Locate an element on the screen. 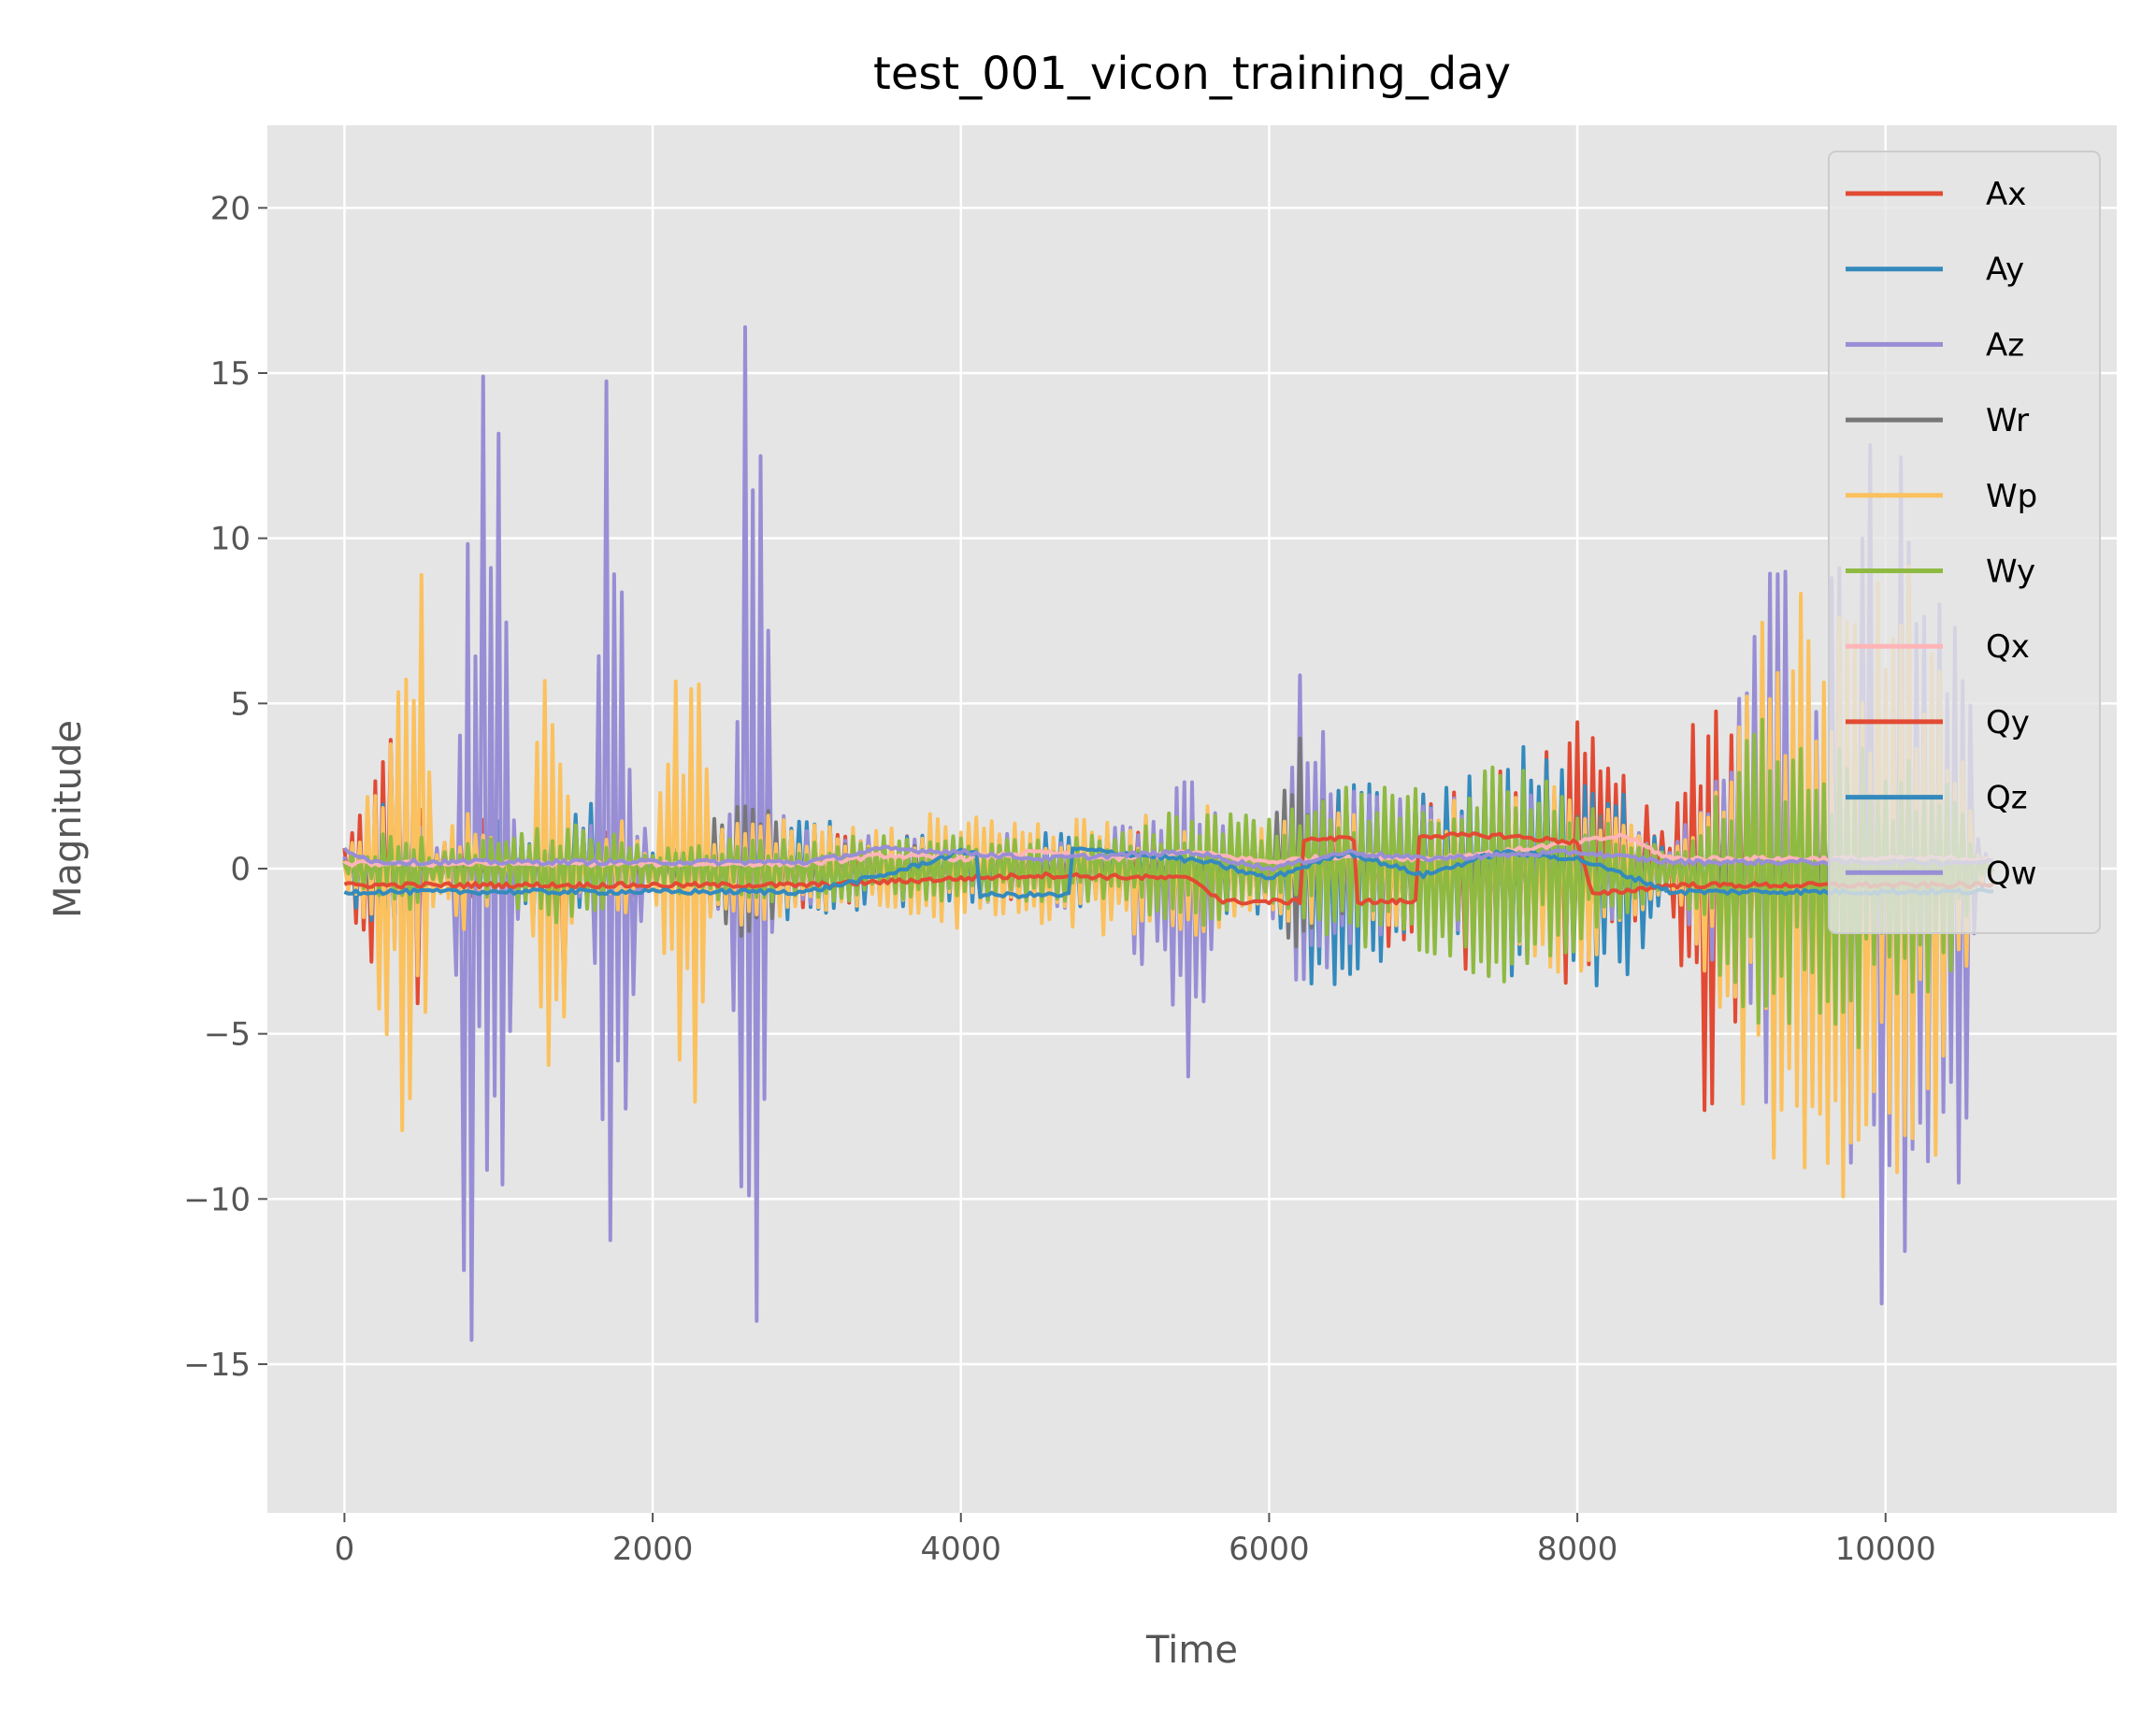 Image resolution: width=2156 pixels, height=1712 pixels. legend-label-qz: Qz is located at coordinates (2007, 798).